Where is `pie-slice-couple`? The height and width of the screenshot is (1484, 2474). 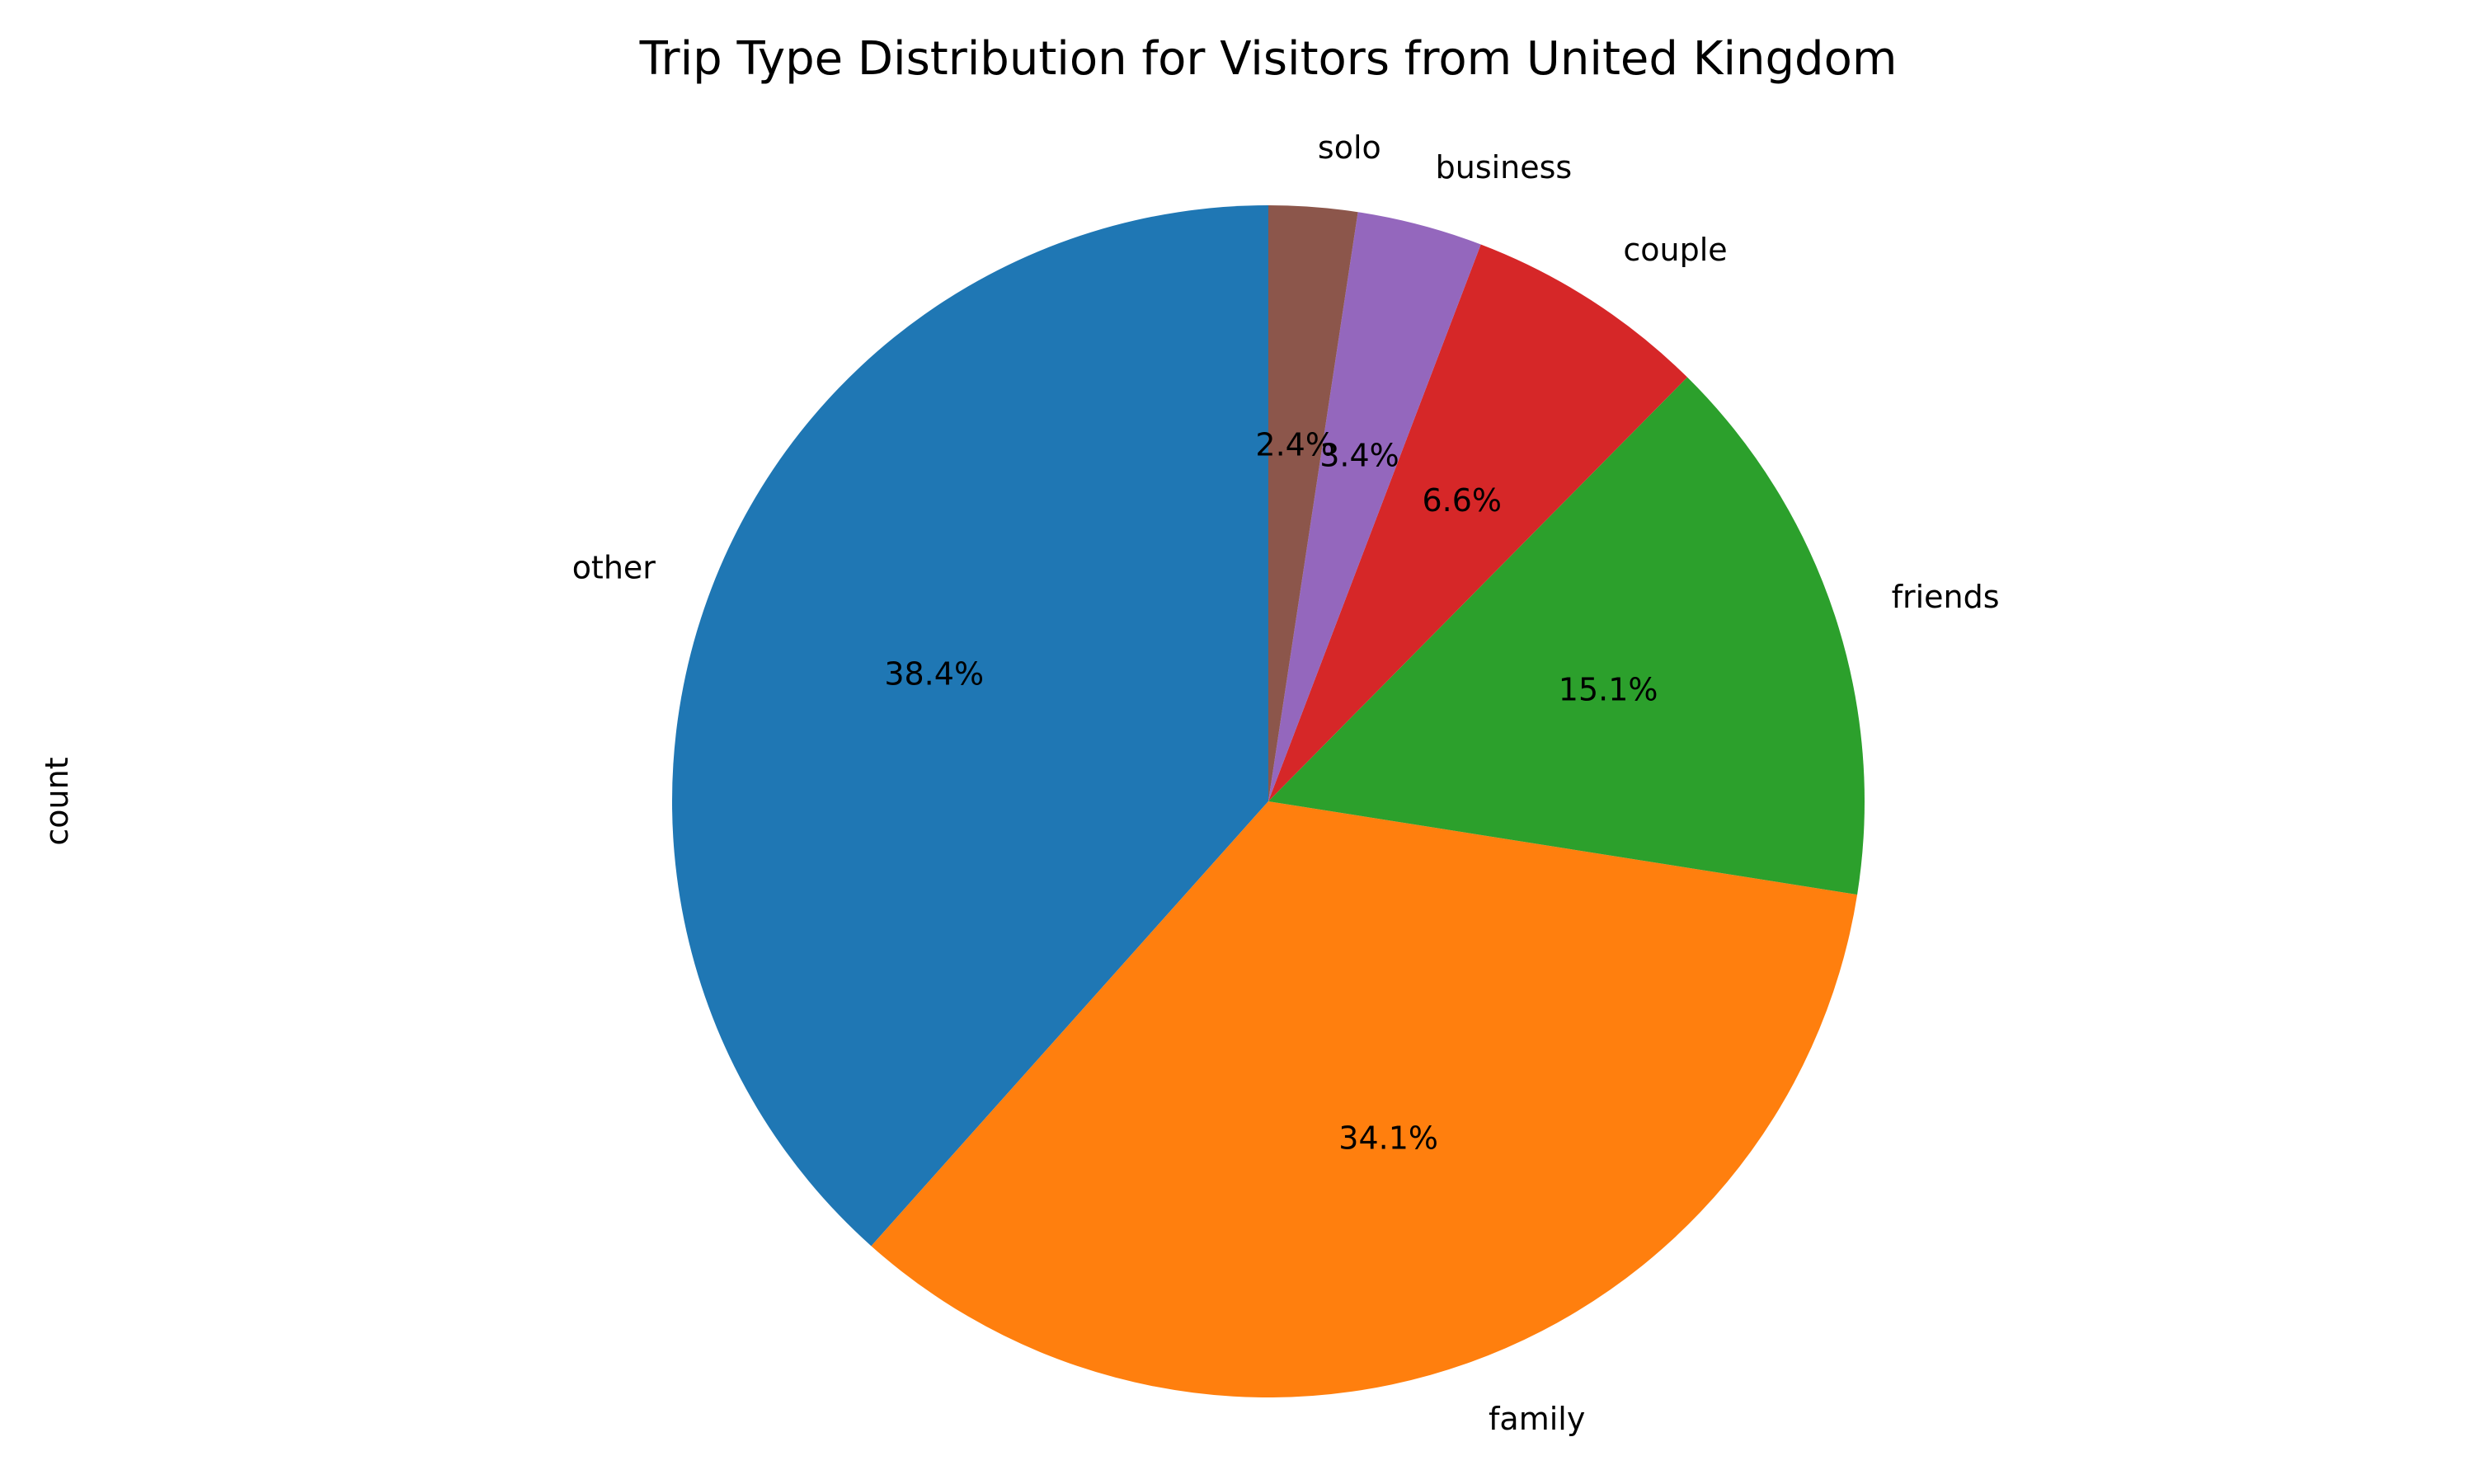
pie-slice-couple is located at coordinates (1478, 523).